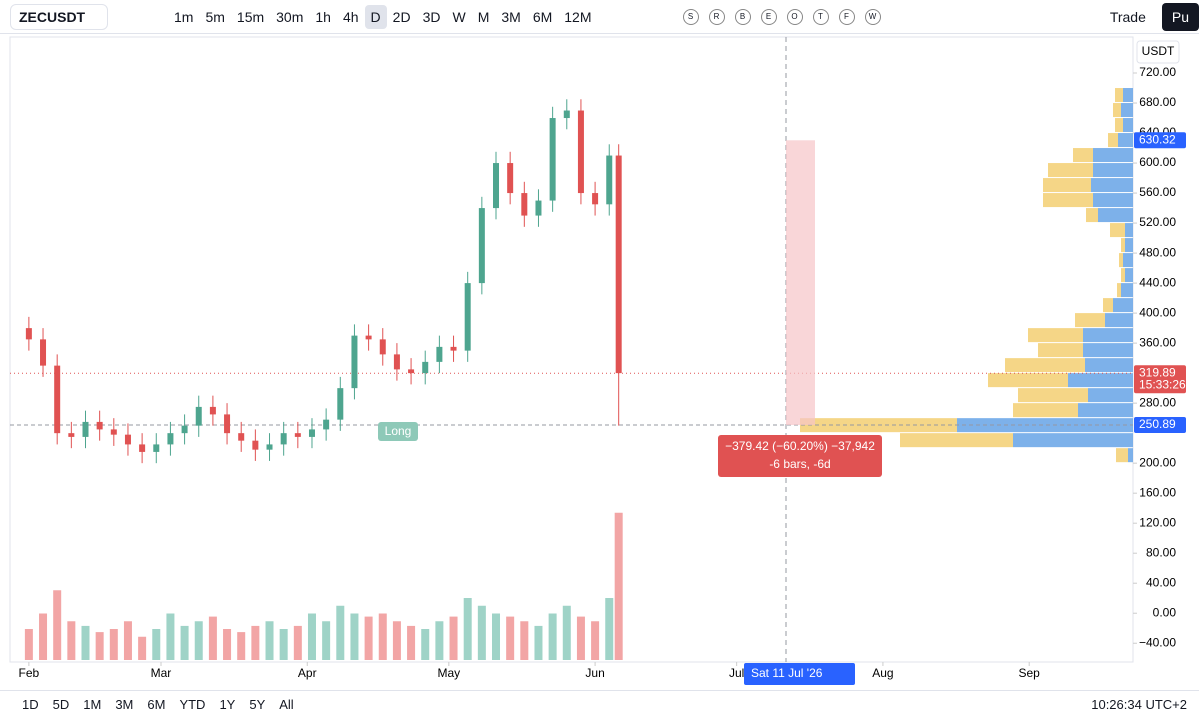  I want to click on y-tick-label: 560.00, so click(1157, 192).